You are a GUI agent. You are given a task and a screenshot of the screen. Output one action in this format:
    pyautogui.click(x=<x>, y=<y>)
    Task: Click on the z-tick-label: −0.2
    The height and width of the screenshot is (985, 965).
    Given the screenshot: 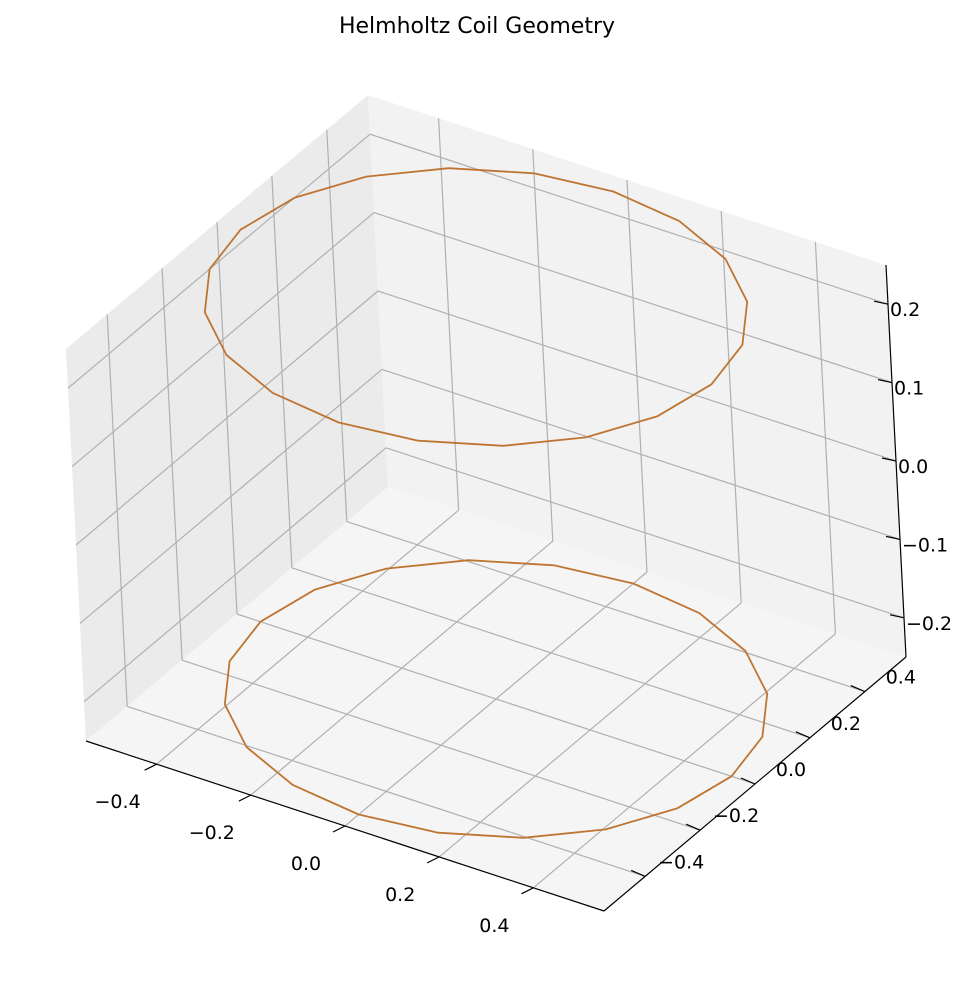 What is the action you would take?
    pyautogui.click(x=929, y=624)
    